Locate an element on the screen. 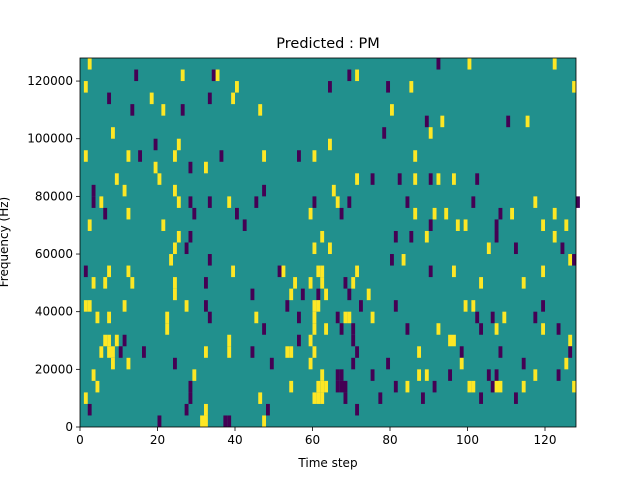 The height and width of the screenshot is (480, 640). x-tick-label: 80 is located at coordinates (389, 440).